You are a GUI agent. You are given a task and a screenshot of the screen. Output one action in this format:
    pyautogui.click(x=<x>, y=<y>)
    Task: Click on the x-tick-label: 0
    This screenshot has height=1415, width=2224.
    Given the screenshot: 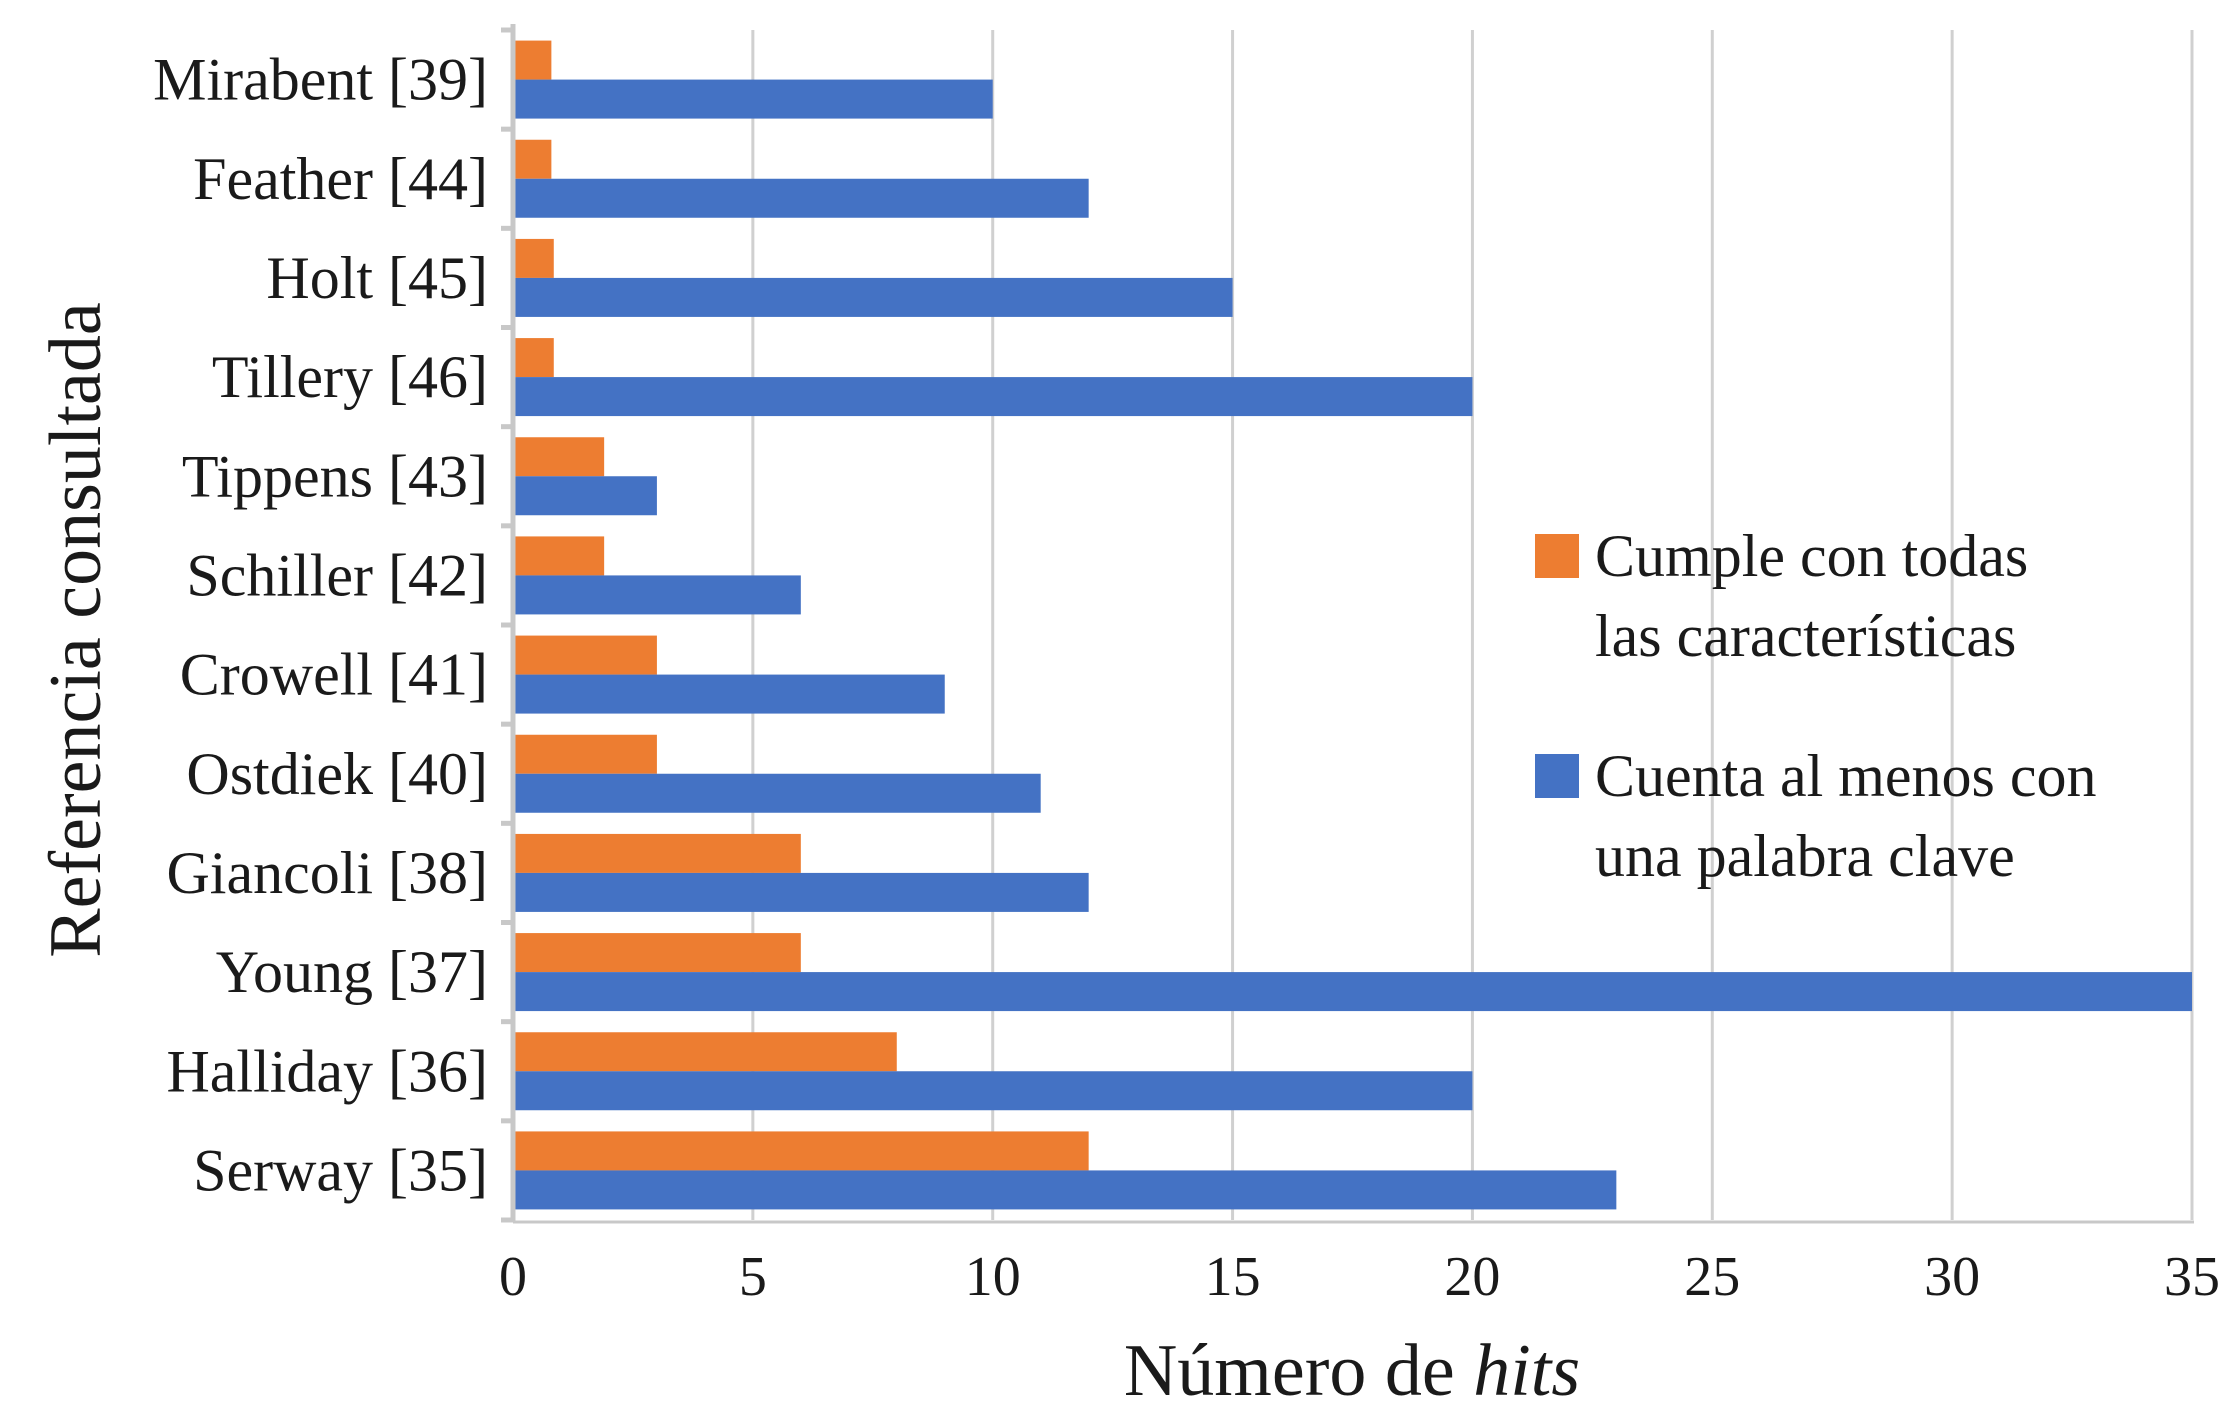 What is the action you would take?
    pyautogui.click(x=513, y=1277)
    